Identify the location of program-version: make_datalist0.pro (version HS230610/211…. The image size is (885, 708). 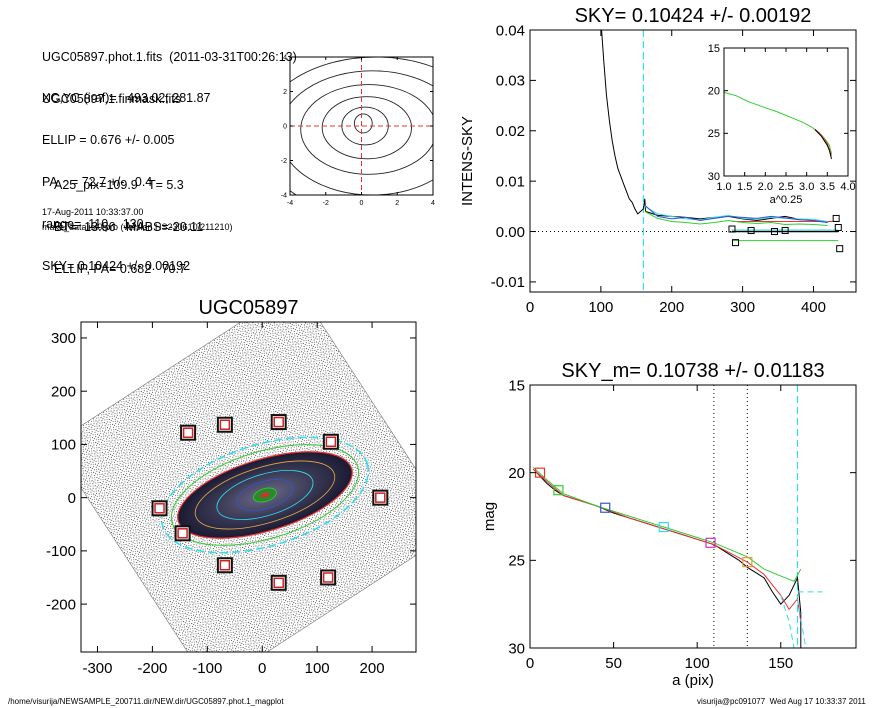
(137, 227).